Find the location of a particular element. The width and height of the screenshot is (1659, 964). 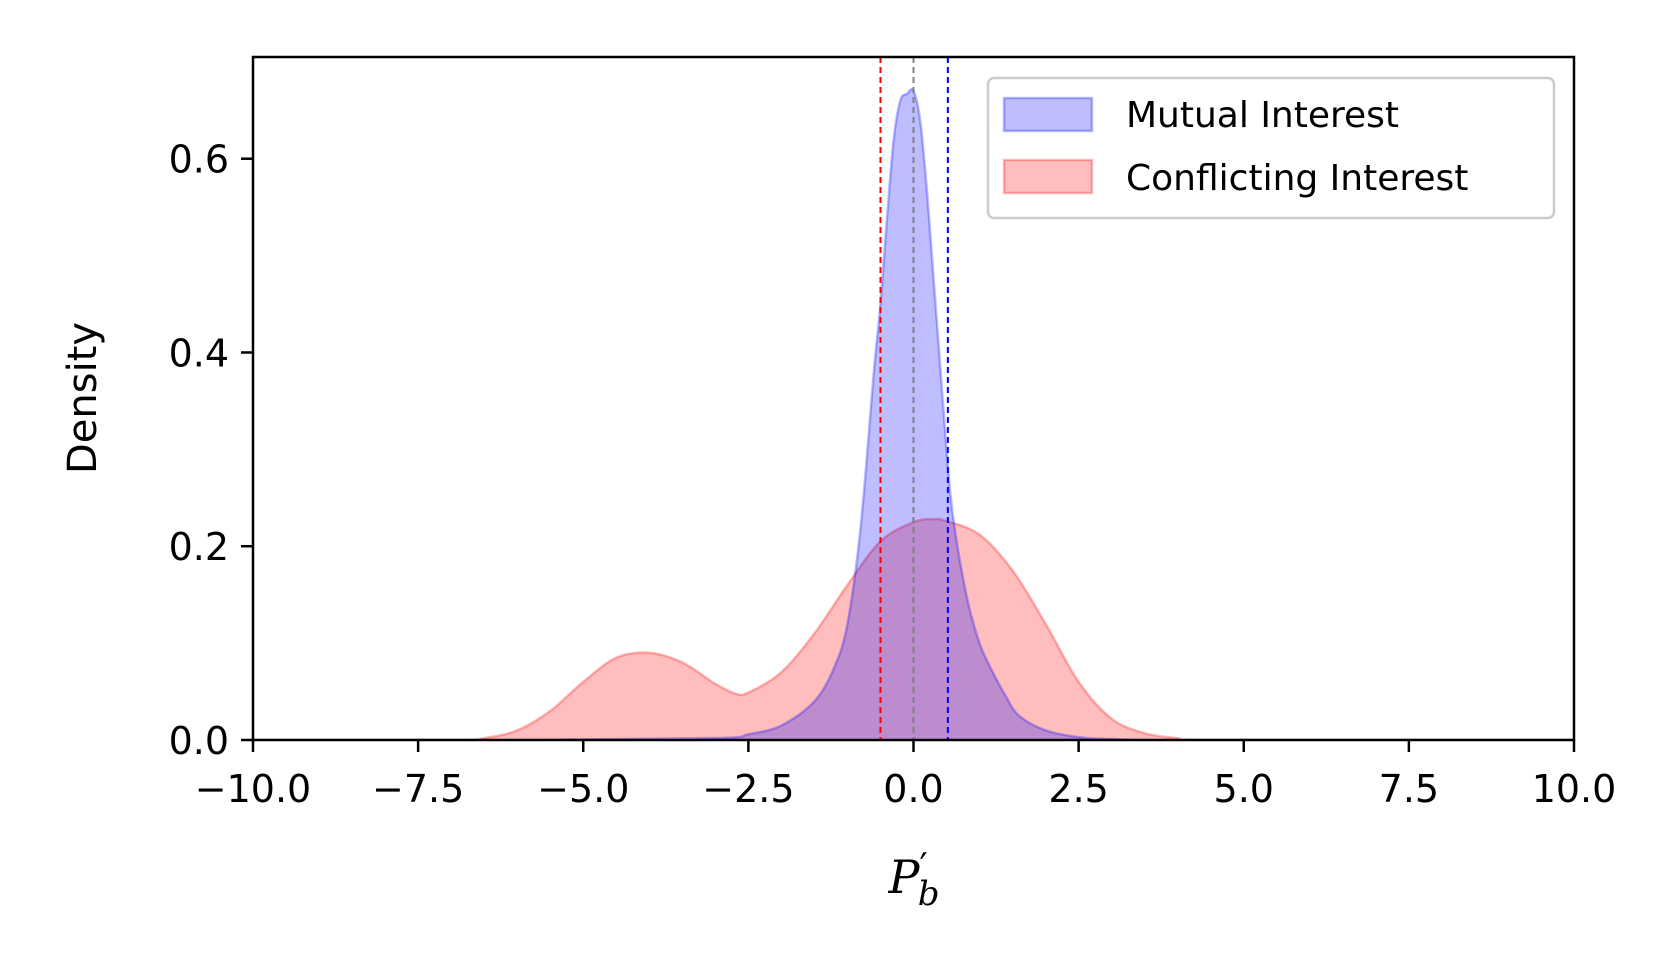

legend-label-mutual-interest: Mutual Interest is located at coordinates (1262, 115).